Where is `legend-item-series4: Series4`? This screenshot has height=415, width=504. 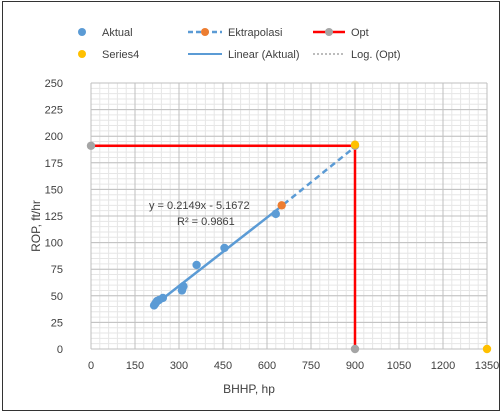 legend-item-series4: Series4 is located at coordinates (108, 55).